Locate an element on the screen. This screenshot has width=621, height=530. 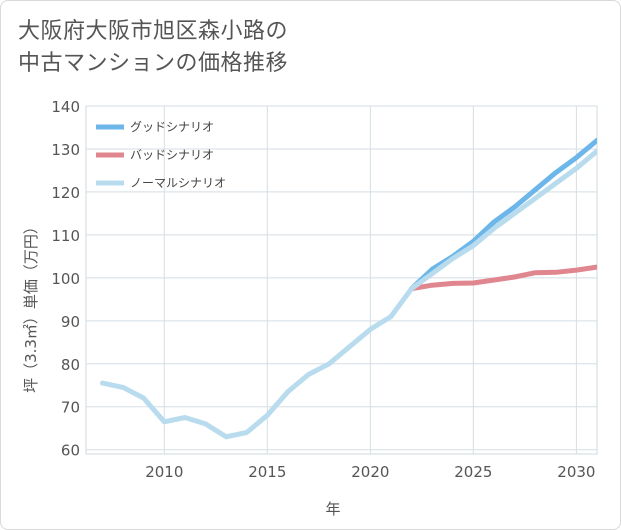
y-tick-label: 100 is located at coordinates (65, 279).